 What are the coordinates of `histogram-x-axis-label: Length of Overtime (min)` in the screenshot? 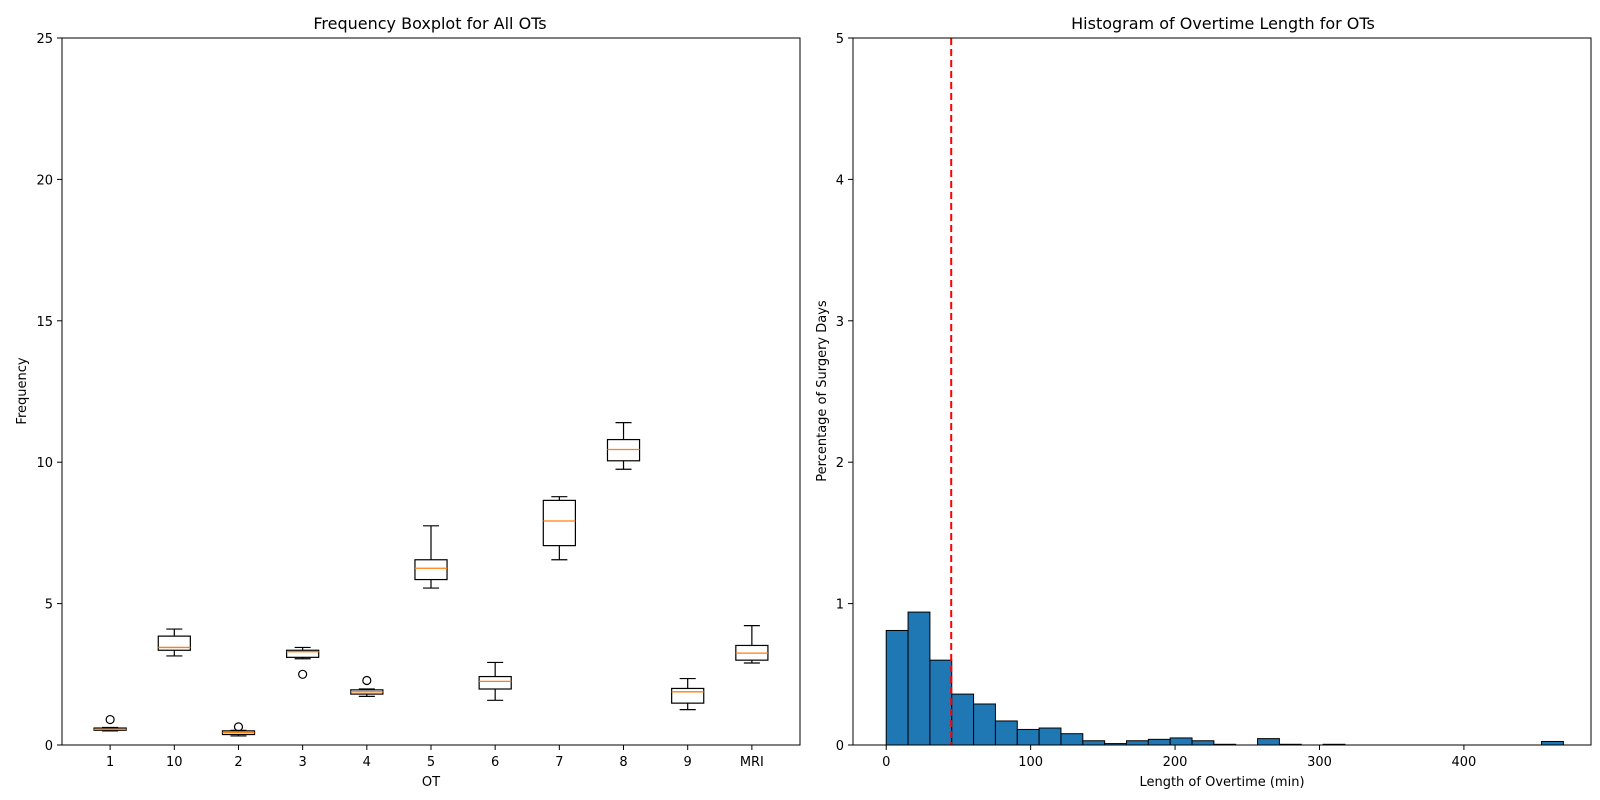 It's located at (1221, 782).